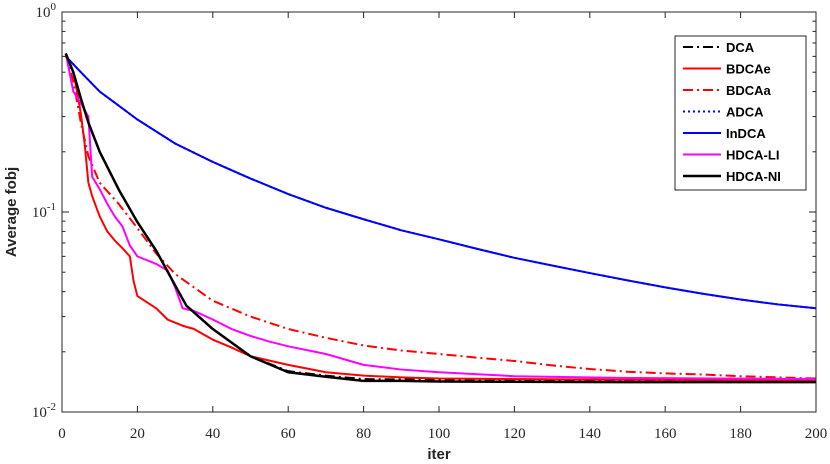 This screenshot has height=464, width=830. Describe the element at coordinates (816, 434) in the screenshot. I see `x-tick-label: 200` at that location.